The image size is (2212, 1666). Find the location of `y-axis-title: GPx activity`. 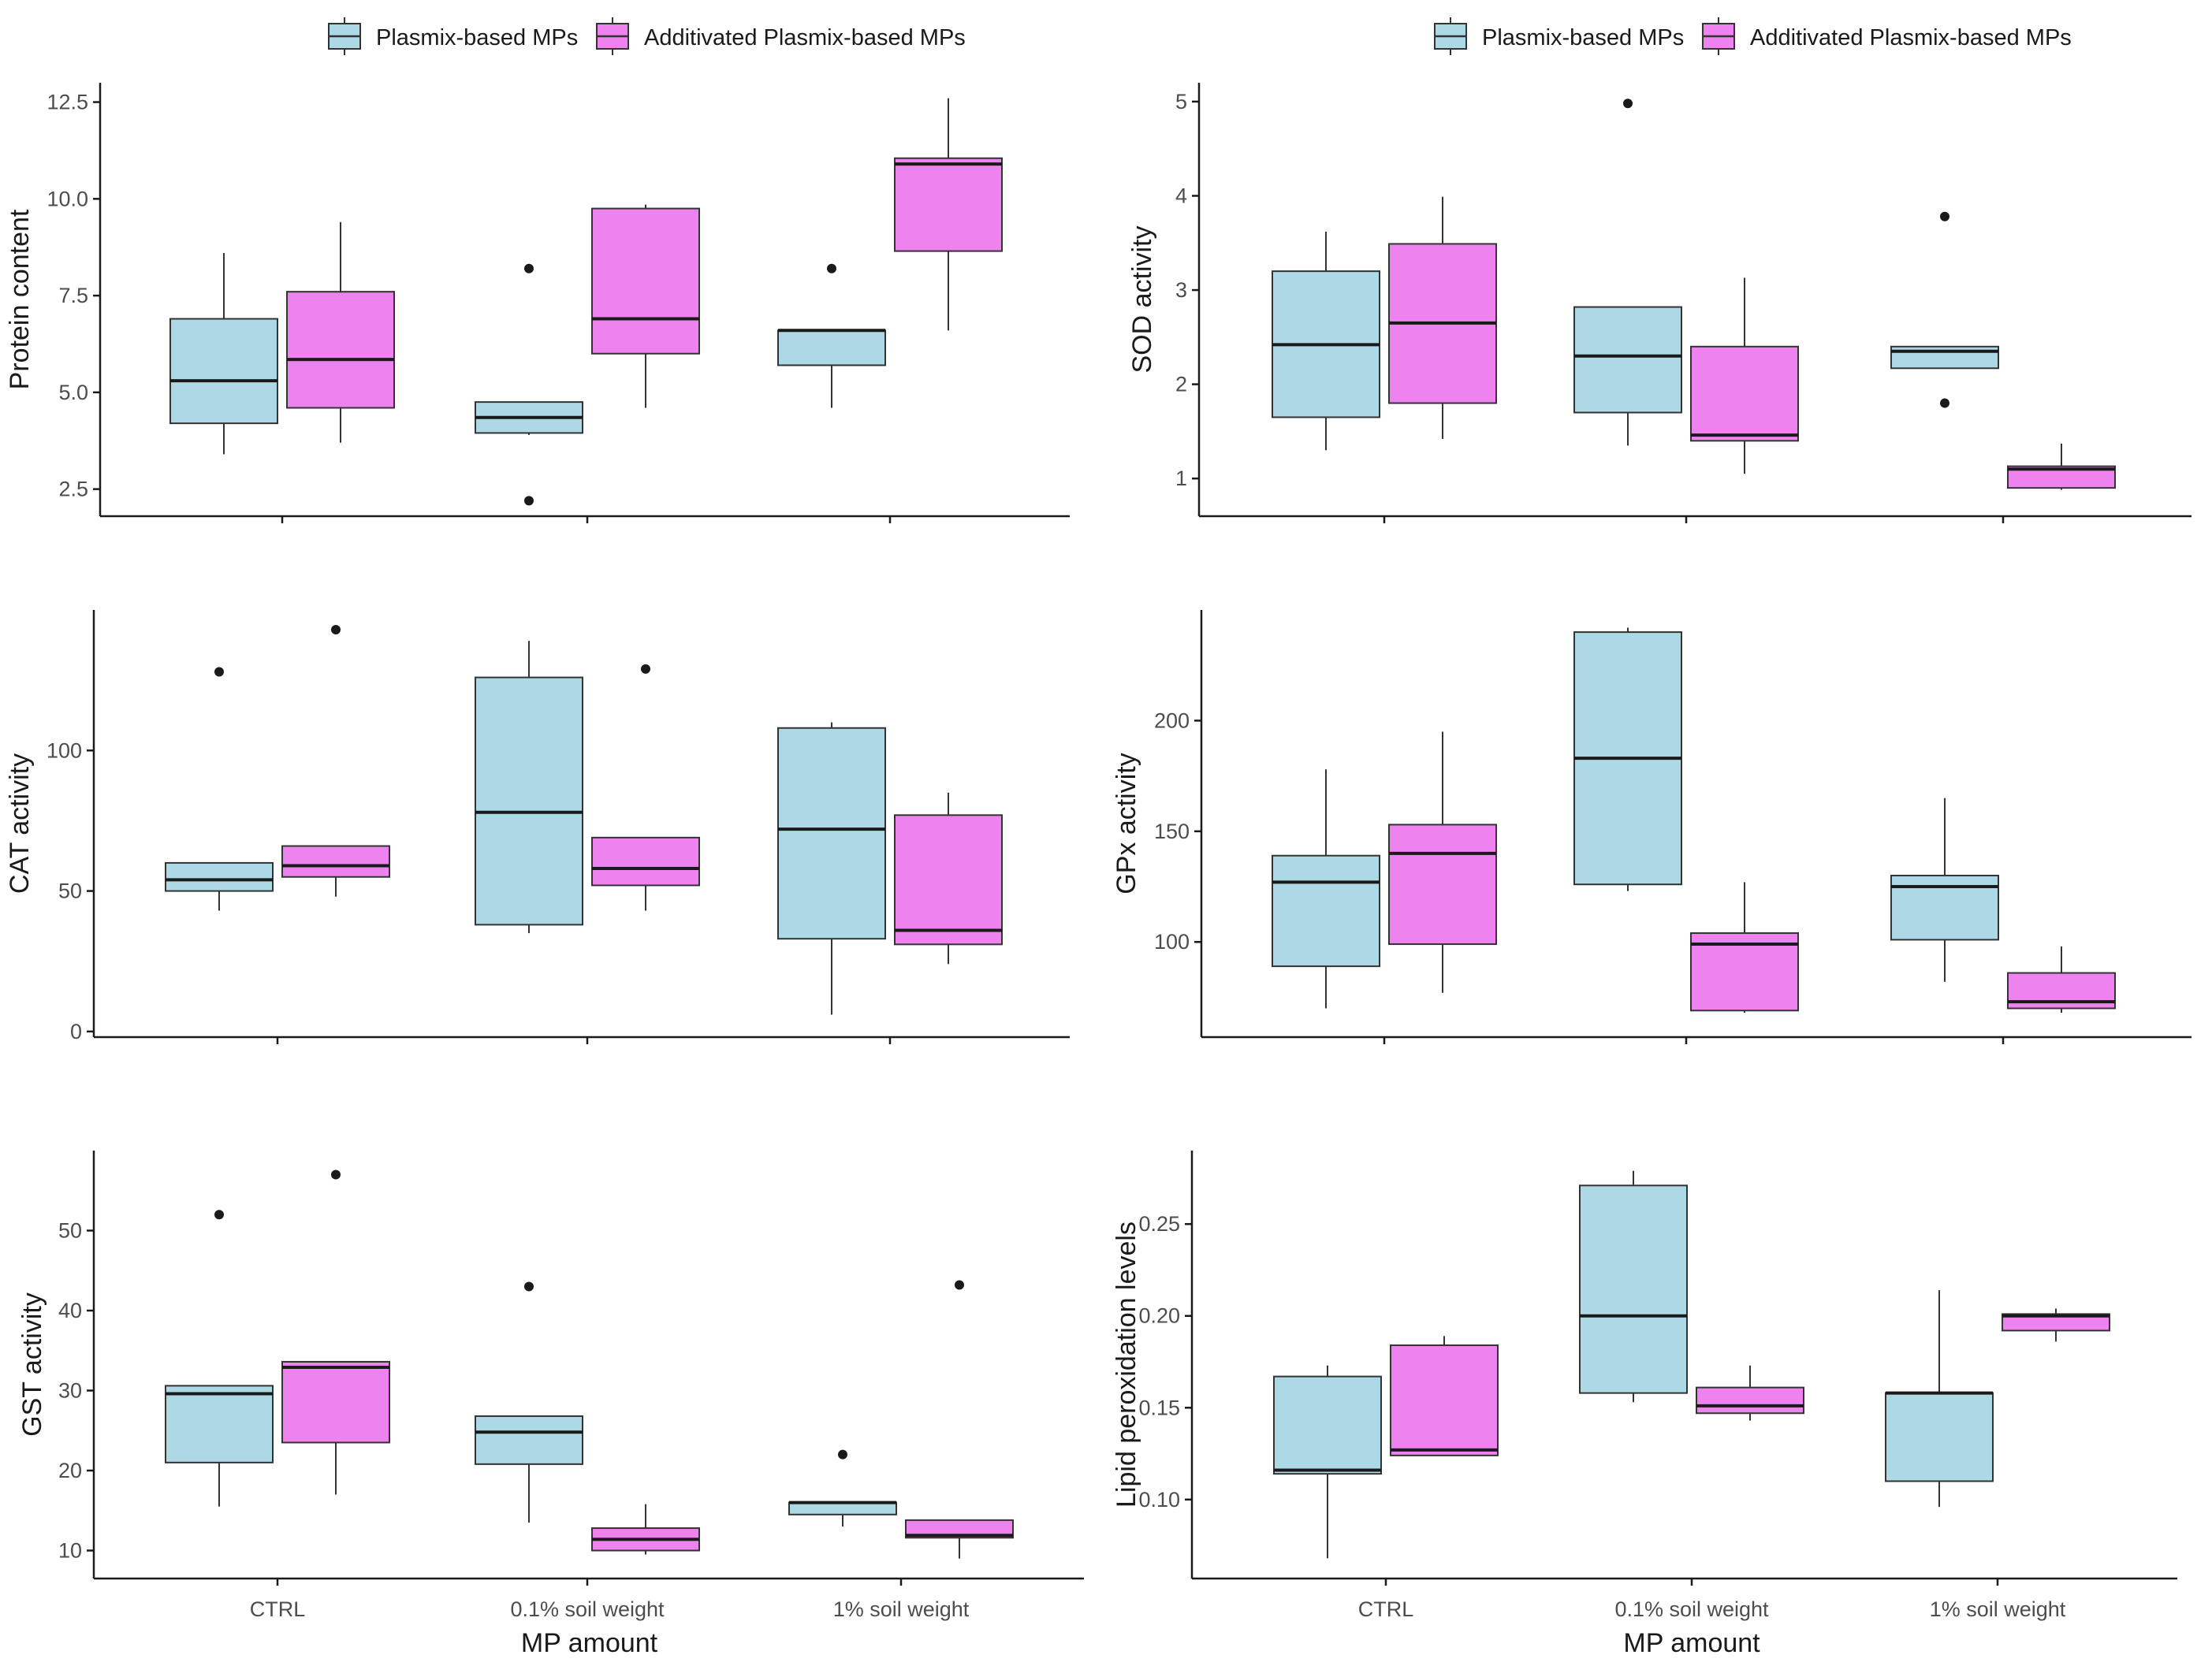

y-axis-title: GPx activity is located at coordinates (1126, 823).